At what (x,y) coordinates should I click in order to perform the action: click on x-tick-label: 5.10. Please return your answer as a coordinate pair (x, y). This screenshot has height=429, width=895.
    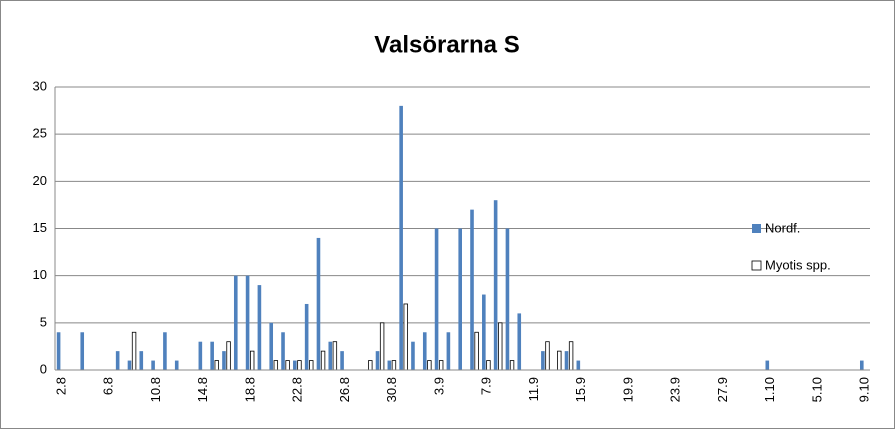
    Looking at the image, I should click on (816, 389).